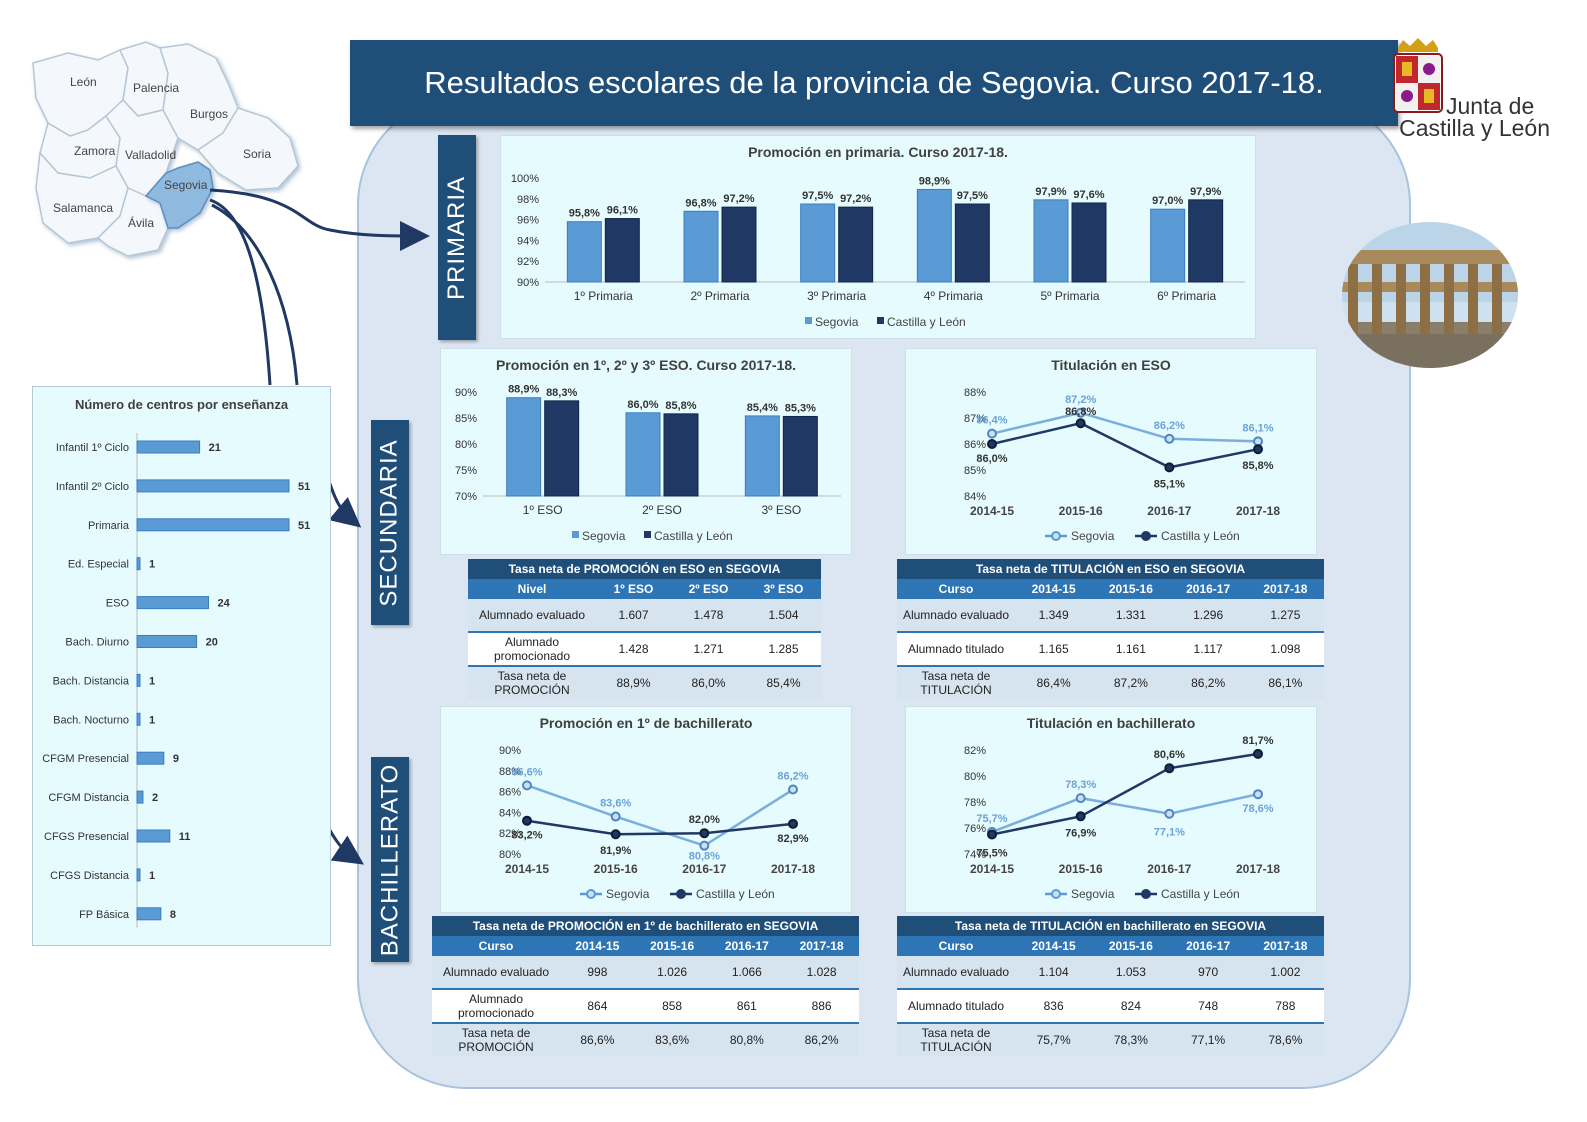 This screenshot has height=1122, width=1587. What do you see at coordinates (466, 393) in the screenshot?
I see `y-tick-label: 90%` at bounding box center [466, 393].